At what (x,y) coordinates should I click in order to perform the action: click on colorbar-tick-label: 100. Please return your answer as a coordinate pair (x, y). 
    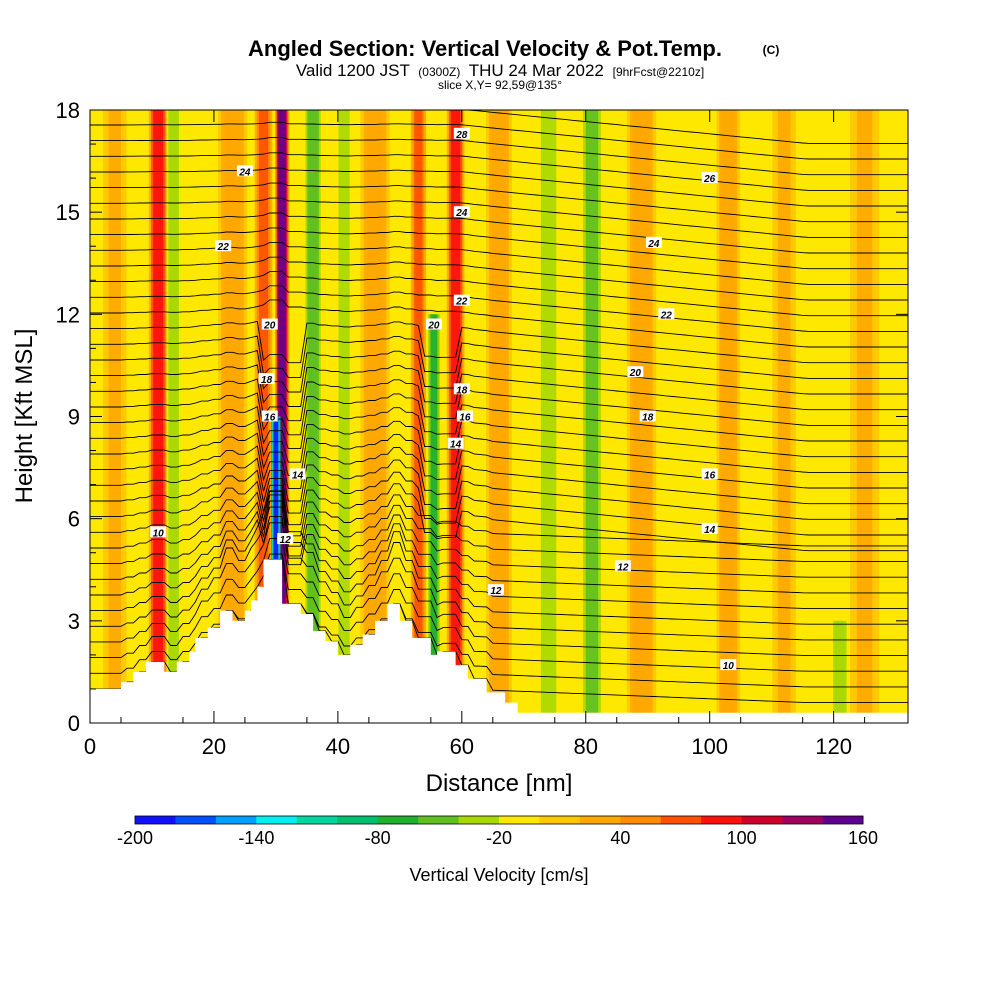
    Looking at the image, I should click on (742, 838).